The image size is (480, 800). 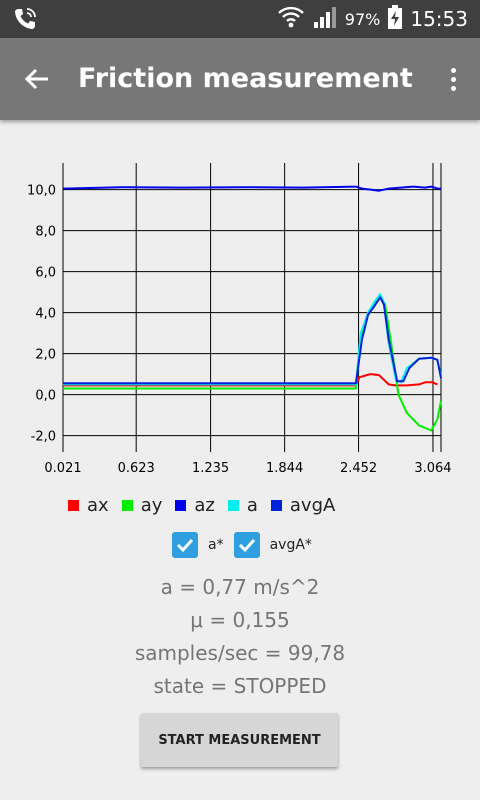 What do you see at coordinates (290, 545) in the screenshot?
I see `checkbox-label: avgA*` at bounding box center [290, 545].